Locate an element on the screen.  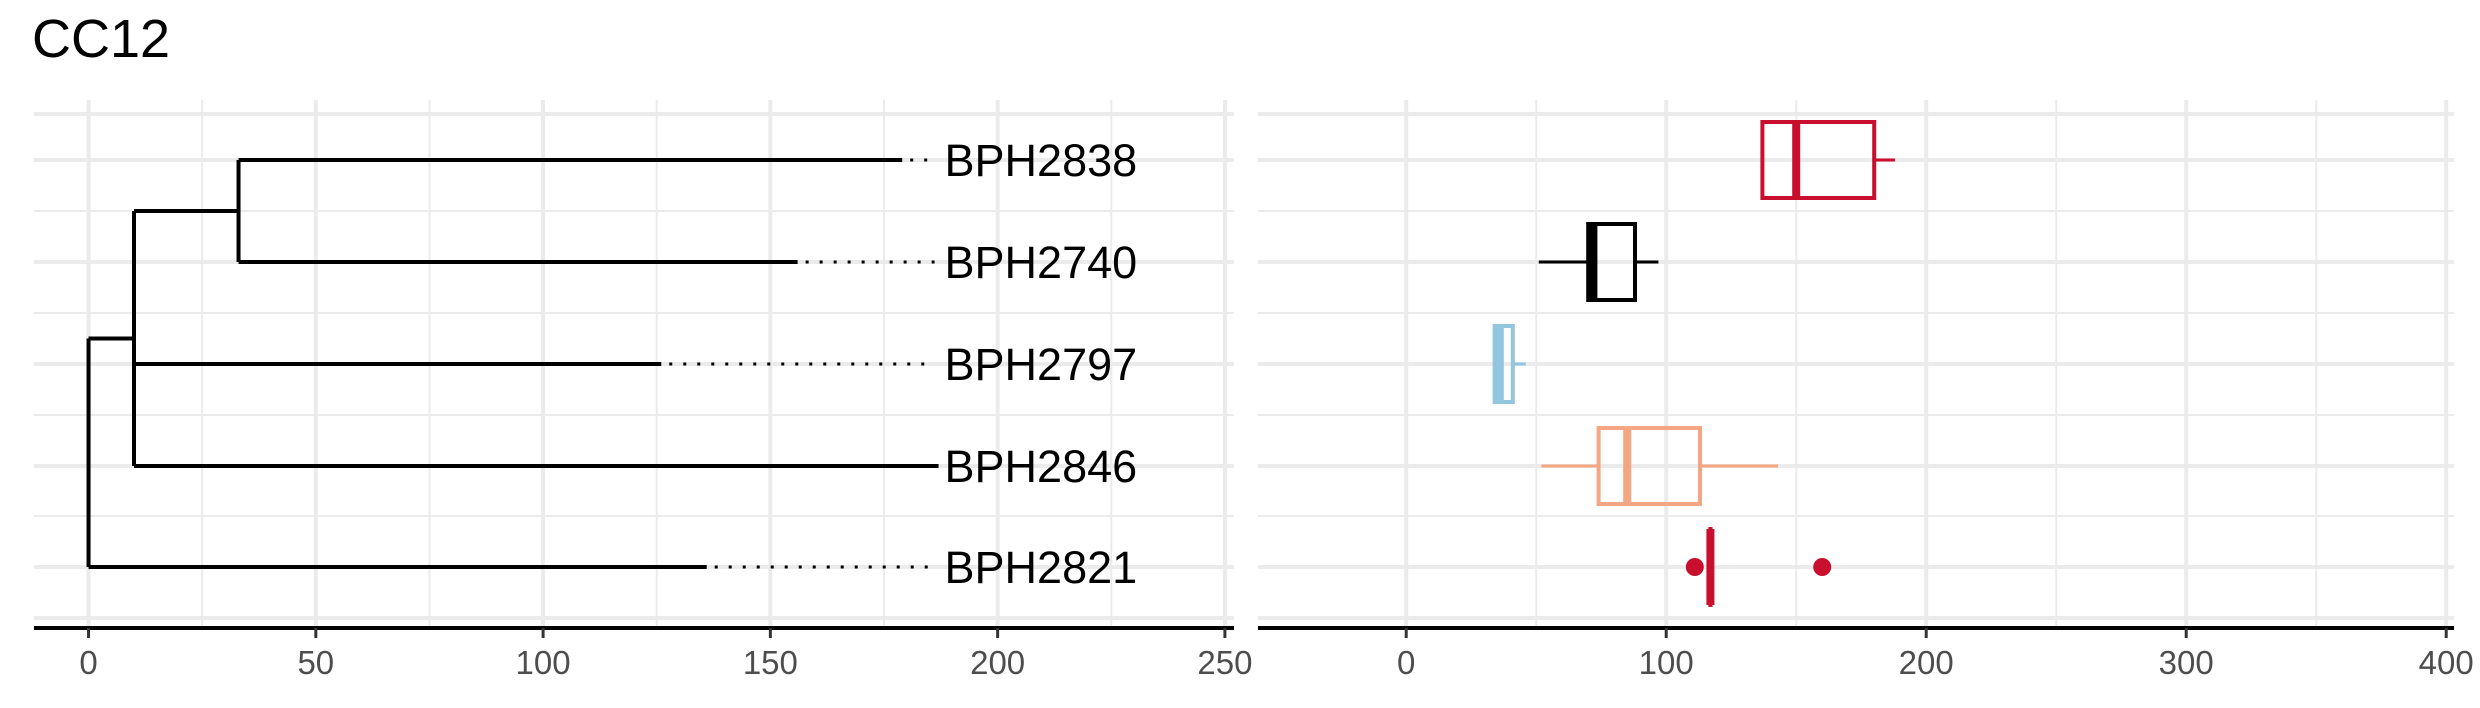
box-x-tick-label: 100 is located at coordinates (1666, 662).